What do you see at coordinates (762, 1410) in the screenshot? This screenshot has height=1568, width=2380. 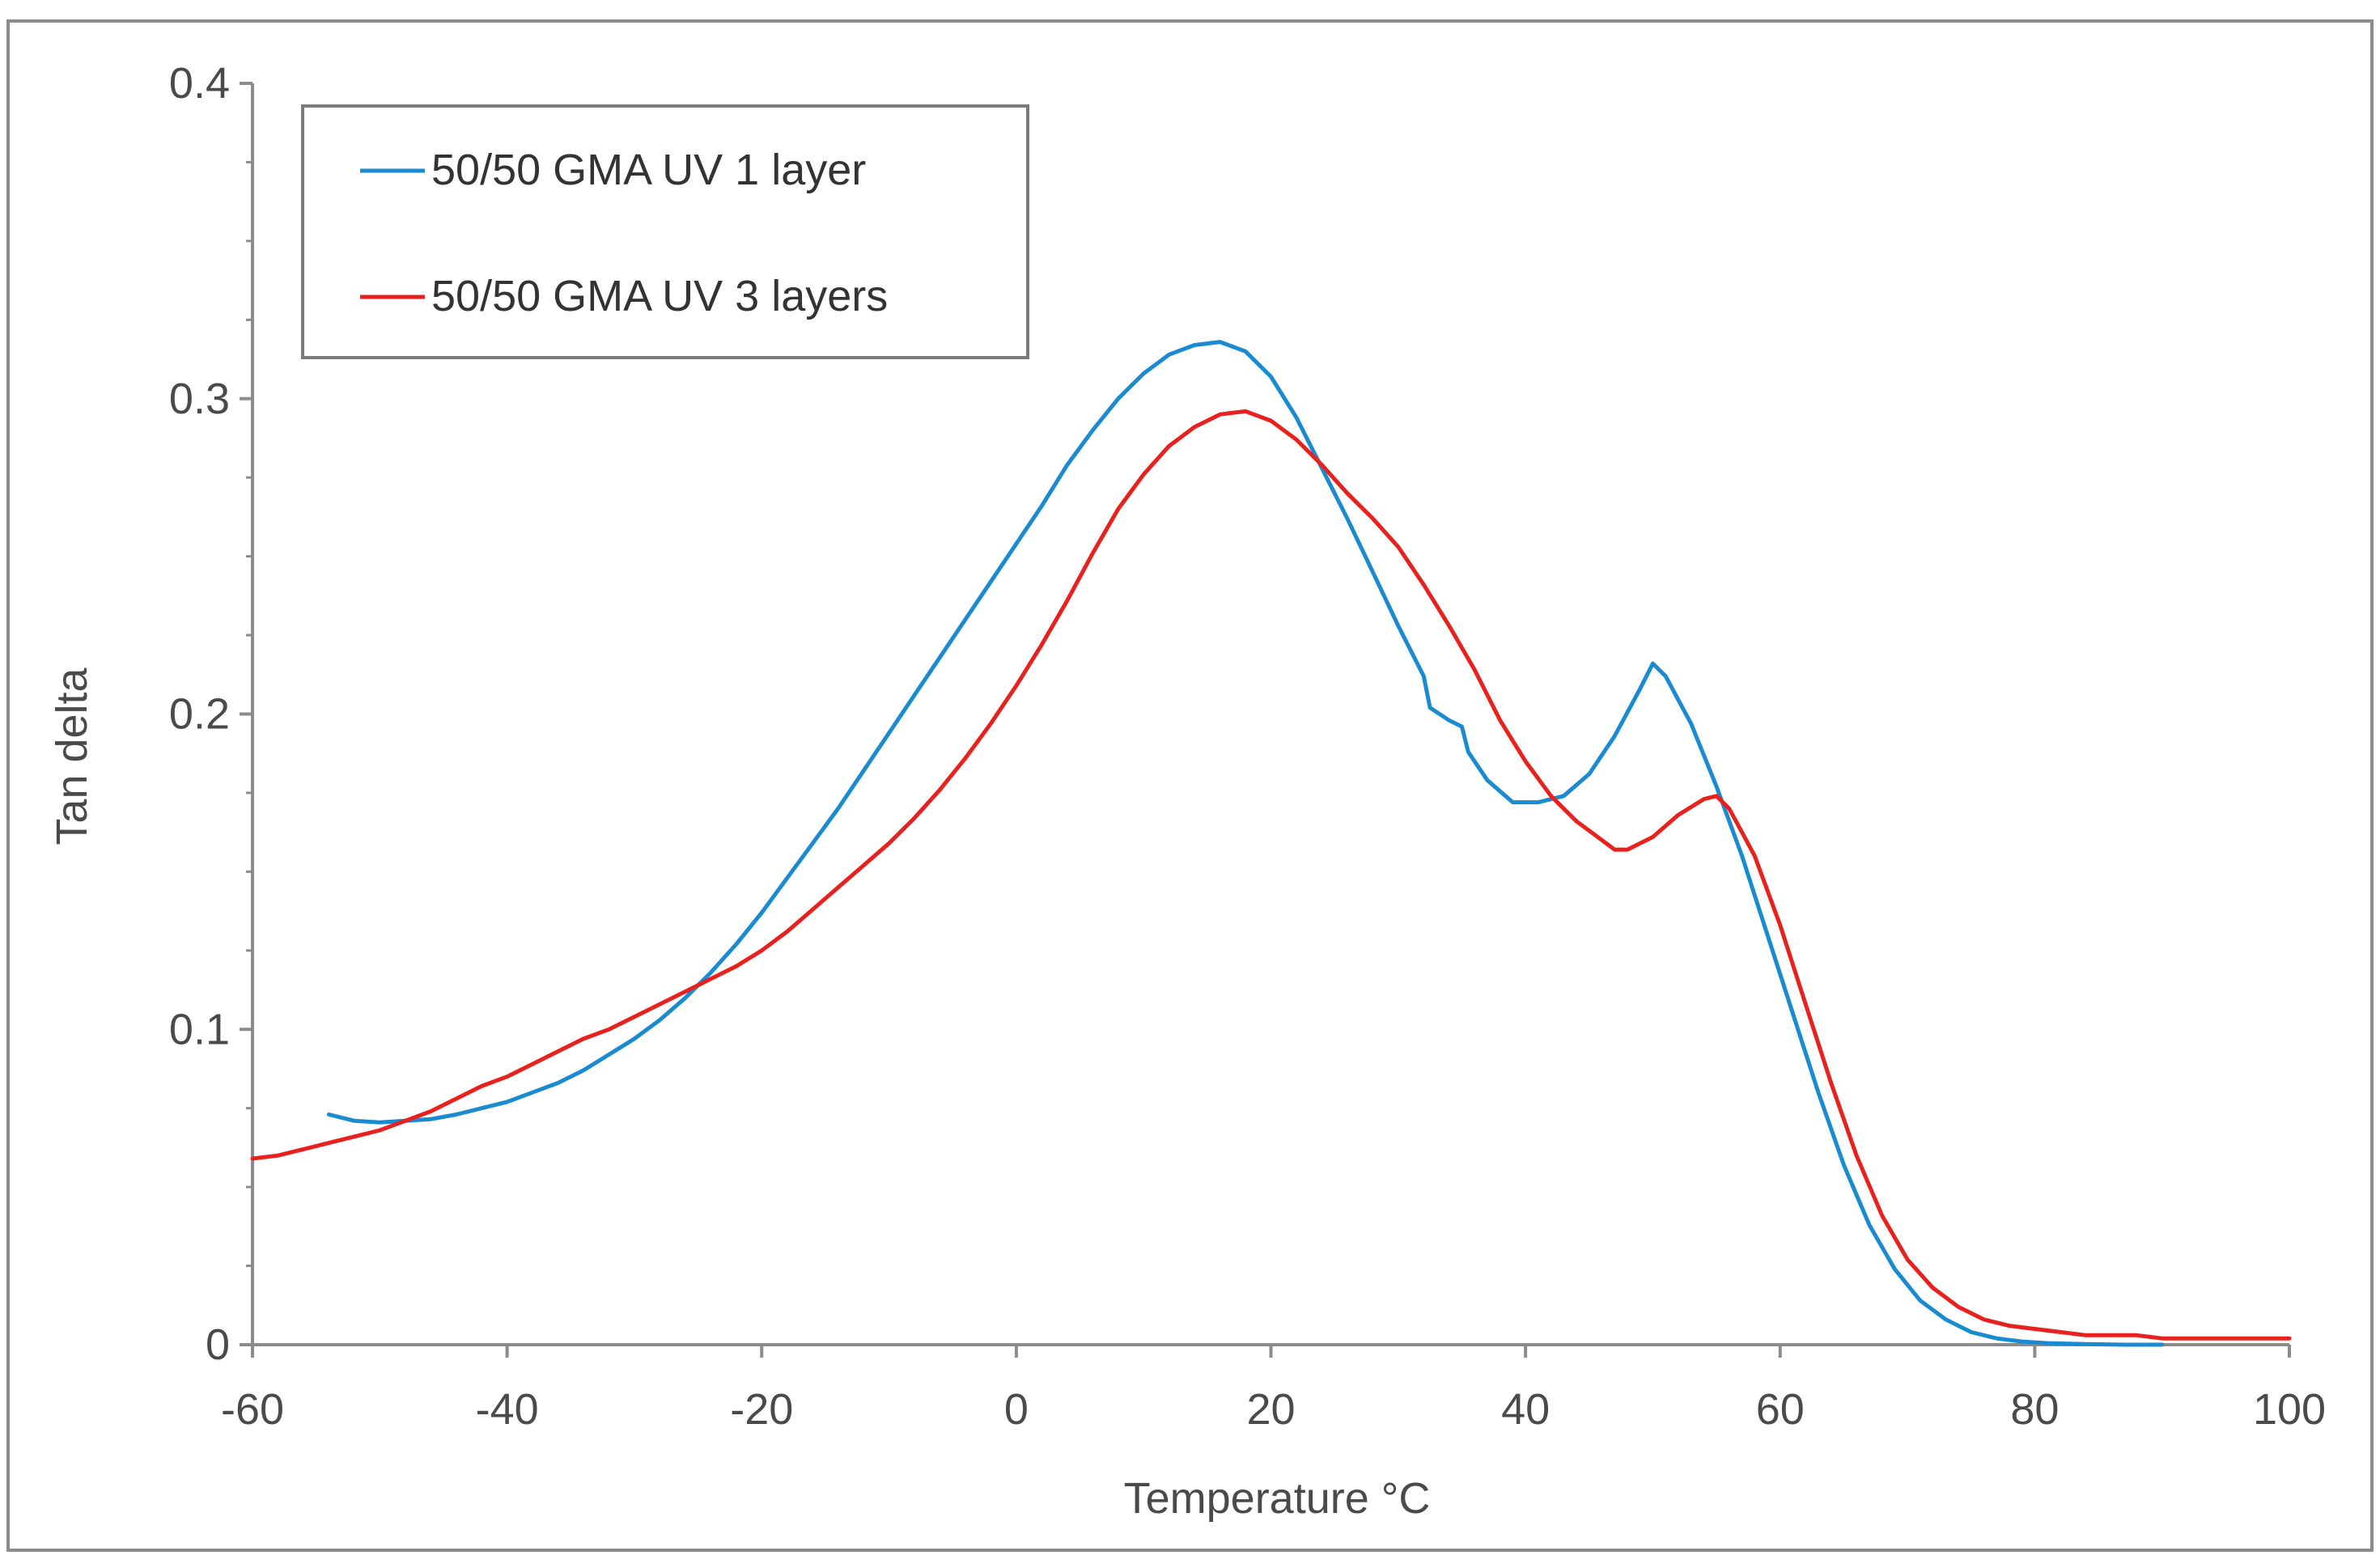 I see `x-tick-label: -20` at bounding box center [762, 1410].